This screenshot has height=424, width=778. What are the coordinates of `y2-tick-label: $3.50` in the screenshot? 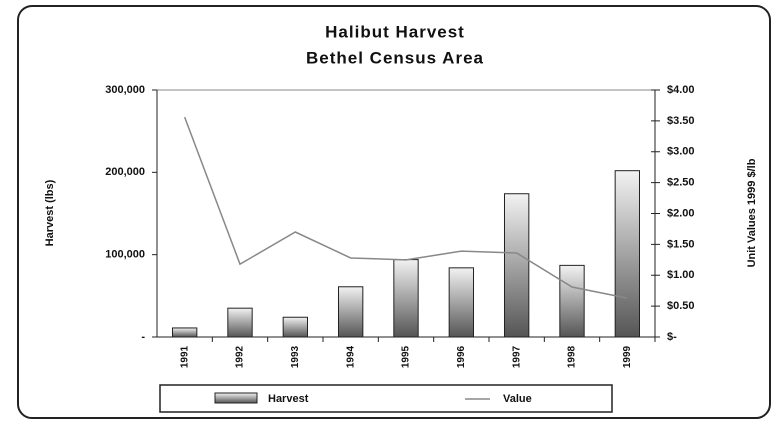 It's located at (681, 121).